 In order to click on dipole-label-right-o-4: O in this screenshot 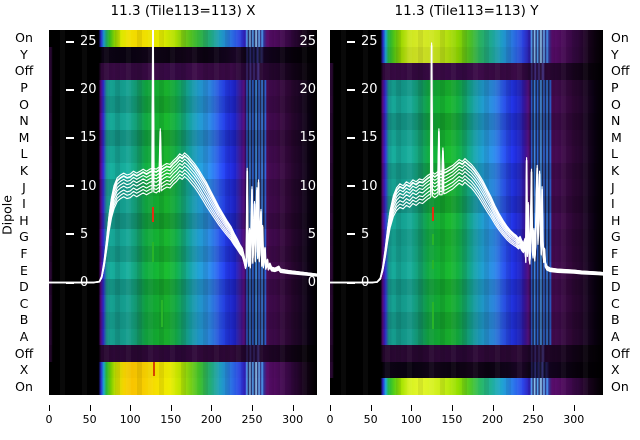, I will do `click(616, 104)`.